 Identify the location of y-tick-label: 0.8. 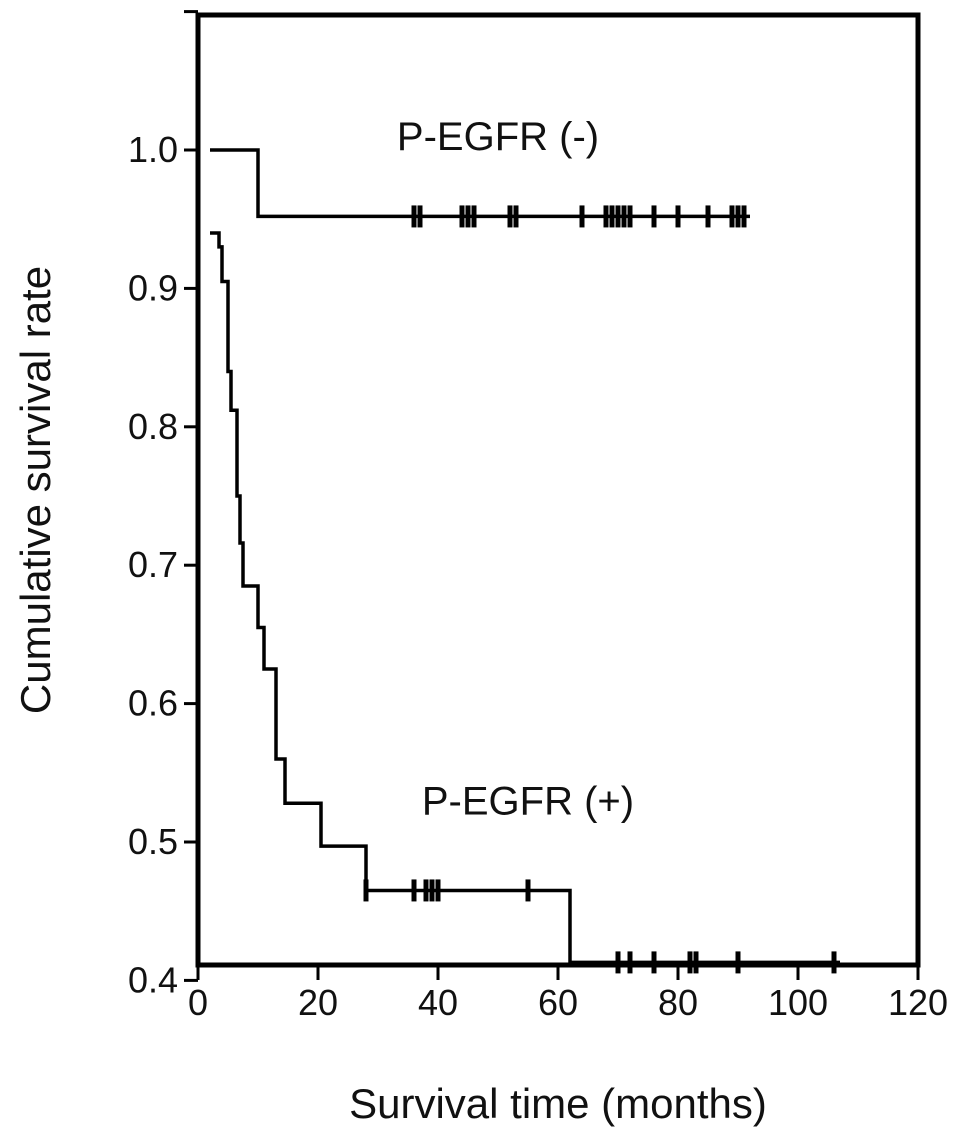
(153, 426).